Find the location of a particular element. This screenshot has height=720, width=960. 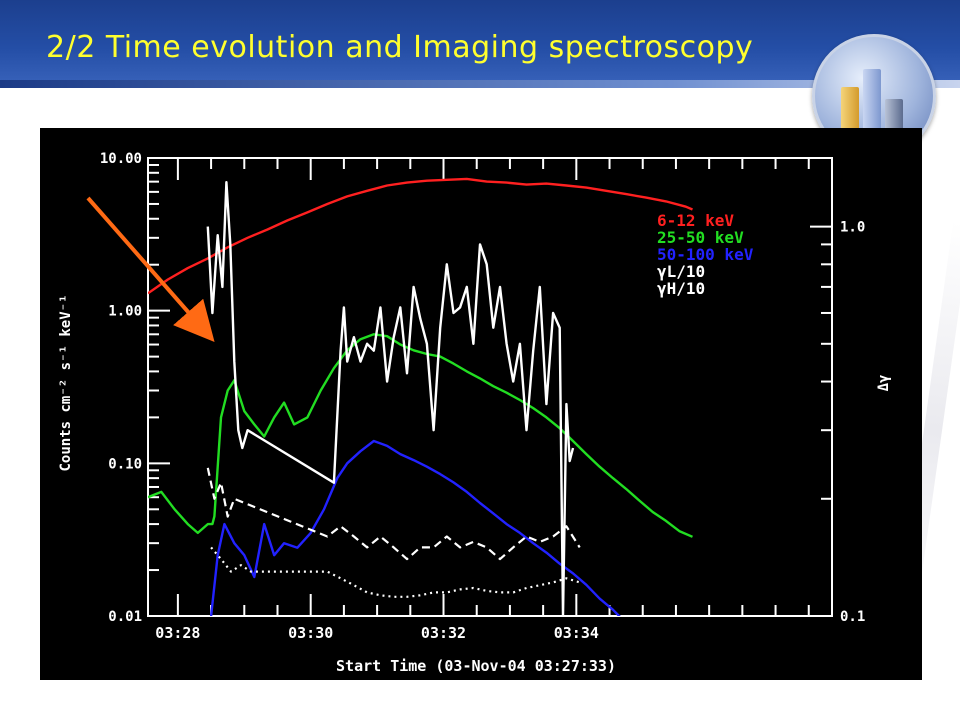

y-axis-label: Counts cm⁻² s⁻¹ keV⁻¹ is located at coordinates (66, 382).